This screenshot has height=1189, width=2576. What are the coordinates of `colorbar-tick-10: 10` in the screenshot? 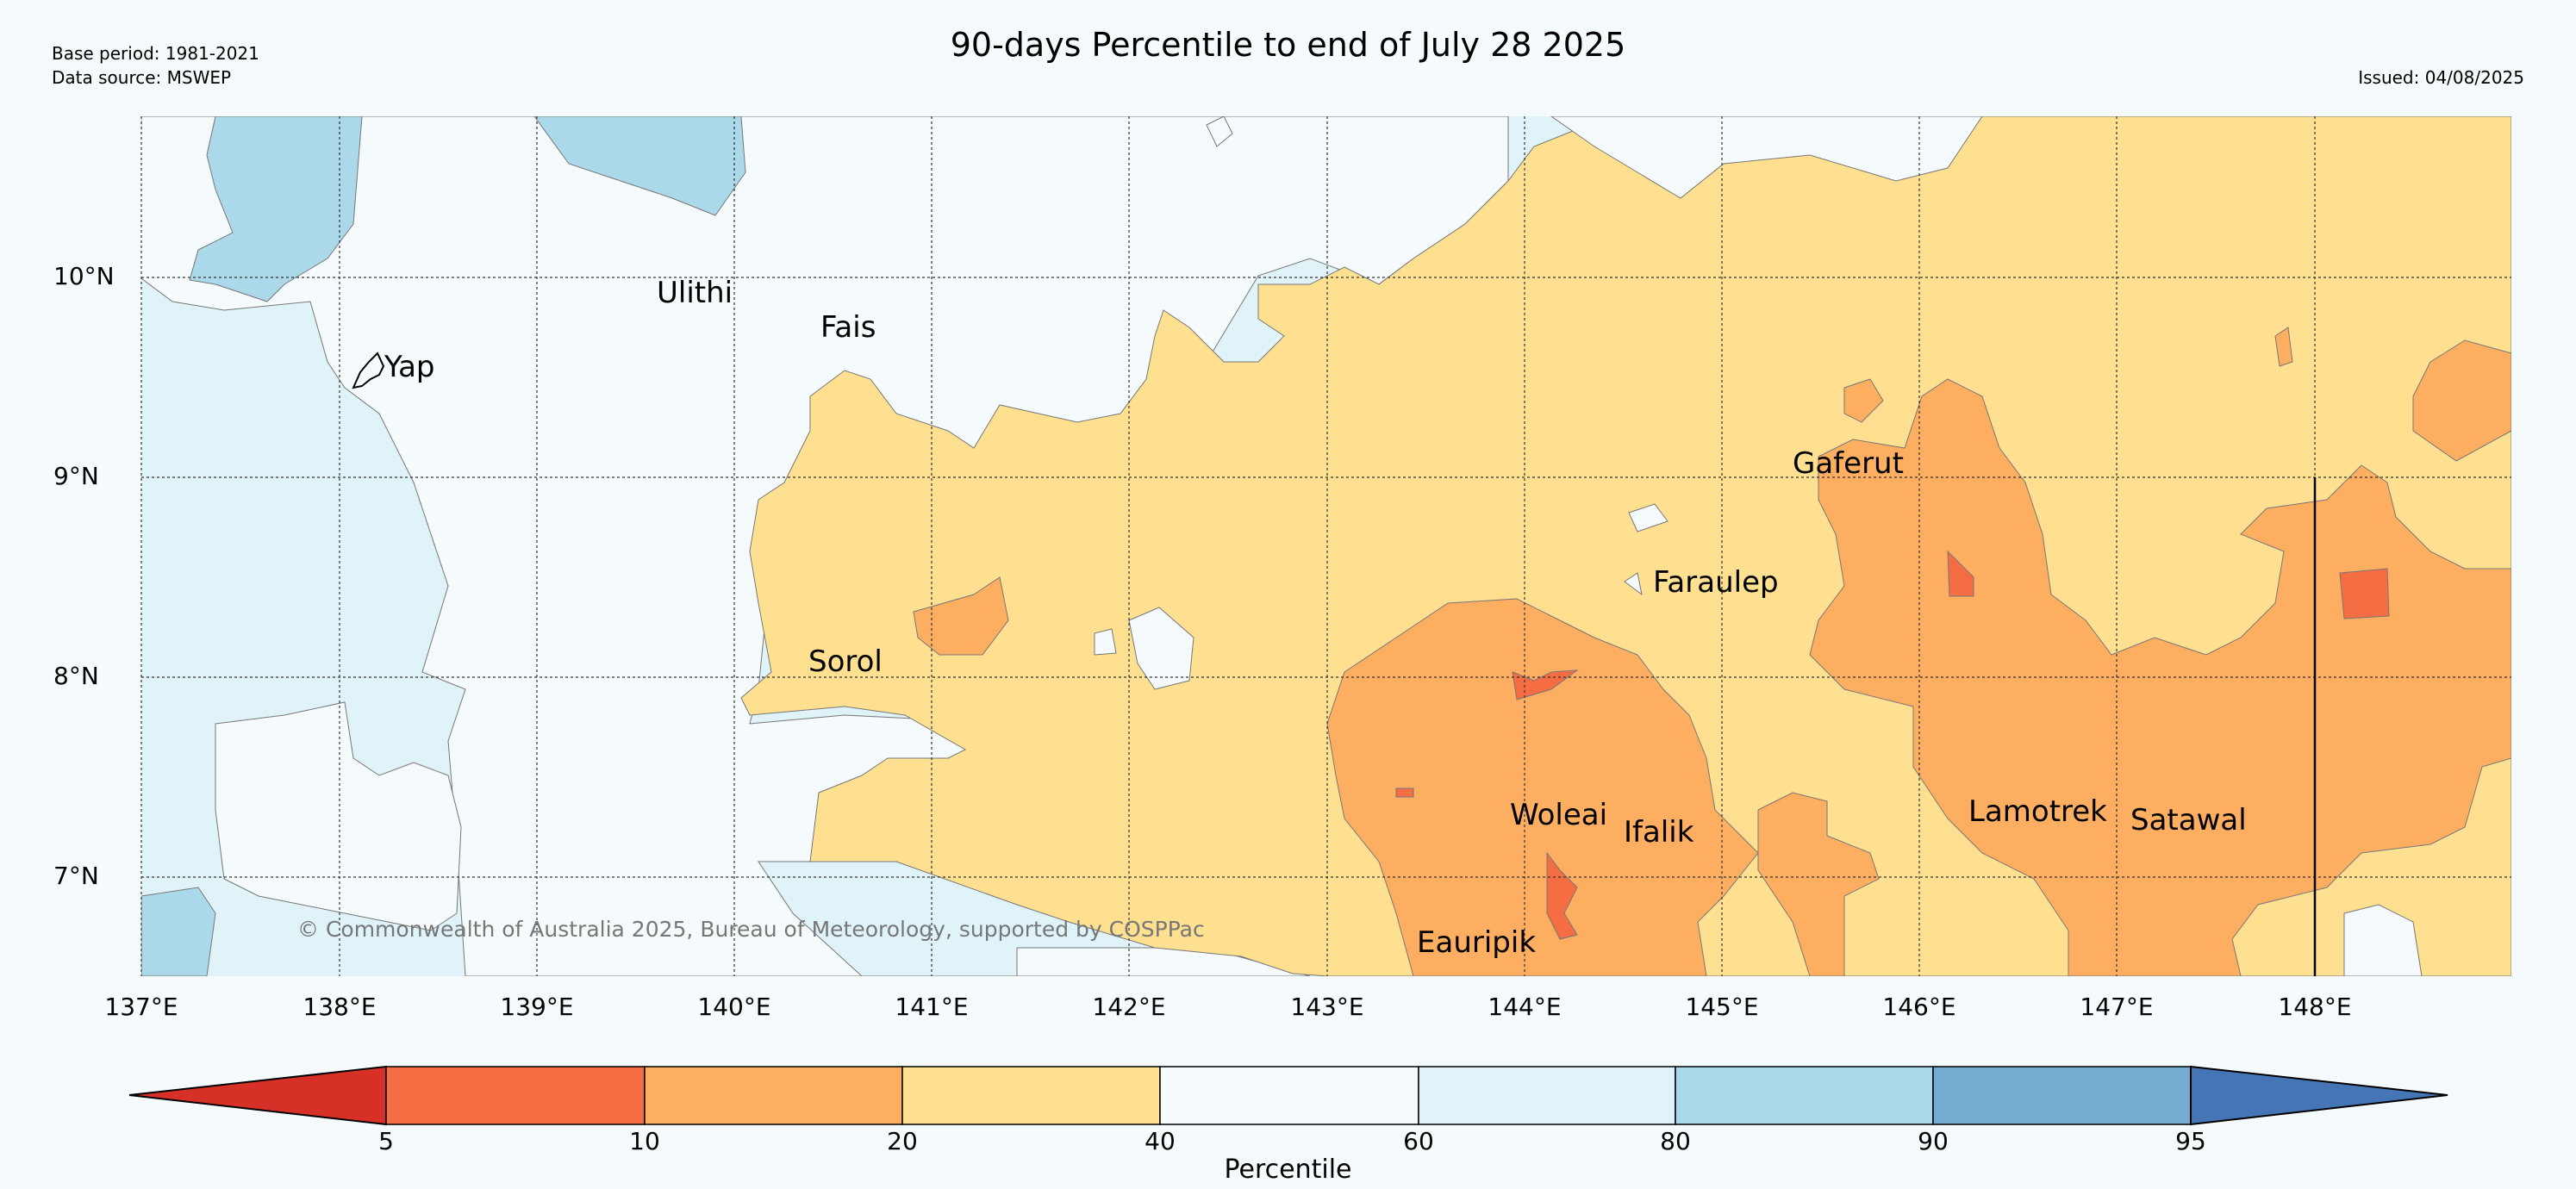 It's located at (644, 1141).